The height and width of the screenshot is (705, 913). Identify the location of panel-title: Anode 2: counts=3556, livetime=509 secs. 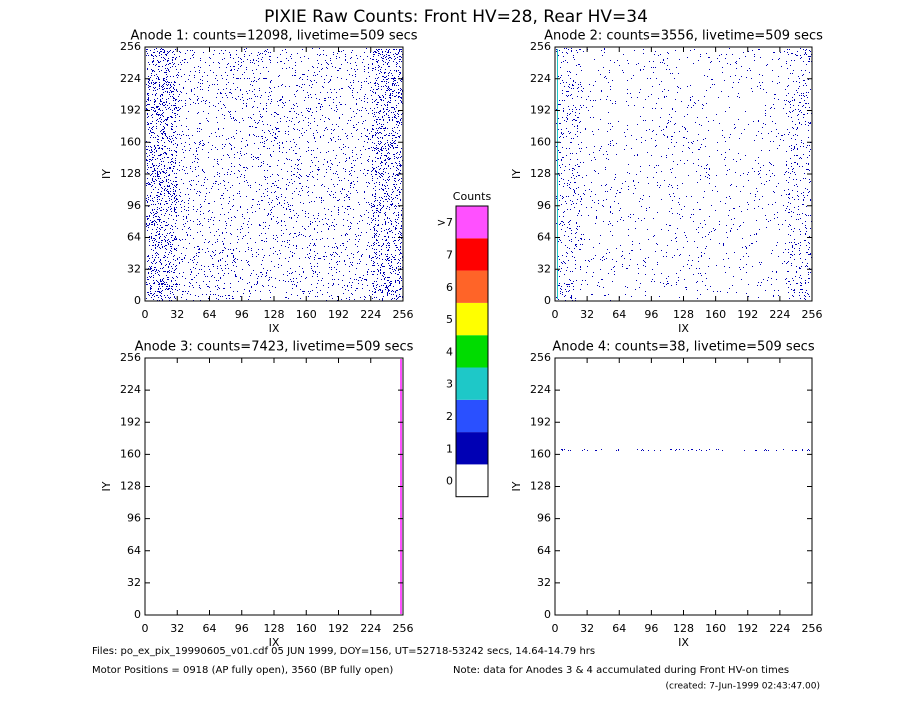
(683, 36).